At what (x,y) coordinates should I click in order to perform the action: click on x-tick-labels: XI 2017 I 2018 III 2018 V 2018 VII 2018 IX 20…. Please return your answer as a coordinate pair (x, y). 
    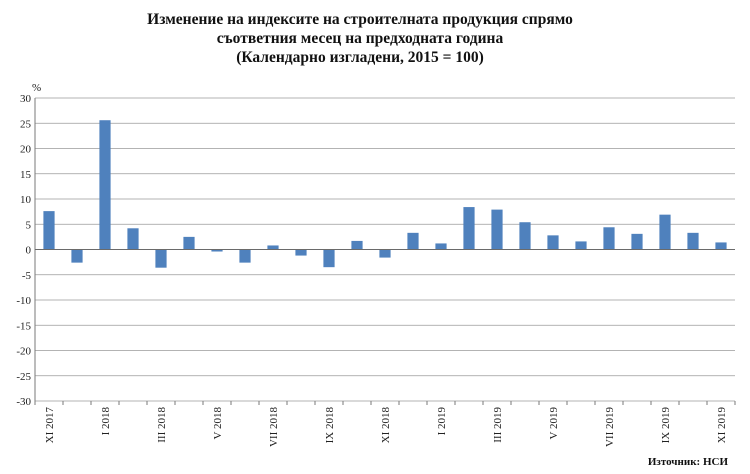
    Looking at the image, I should click on (386, 427).